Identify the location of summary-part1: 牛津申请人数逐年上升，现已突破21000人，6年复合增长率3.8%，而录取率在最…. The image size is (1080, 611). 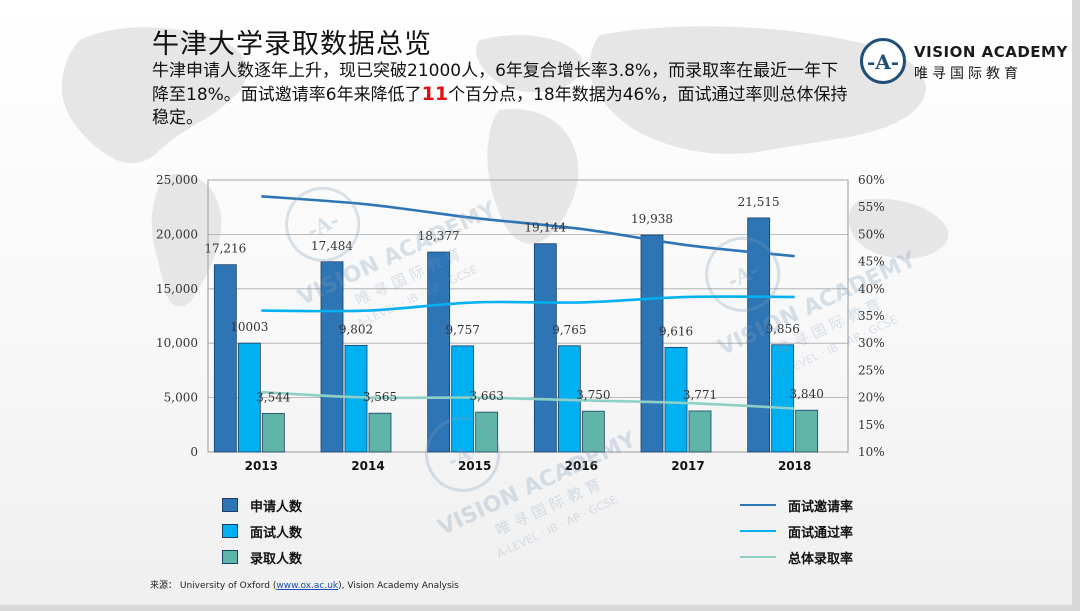
(495, 83).